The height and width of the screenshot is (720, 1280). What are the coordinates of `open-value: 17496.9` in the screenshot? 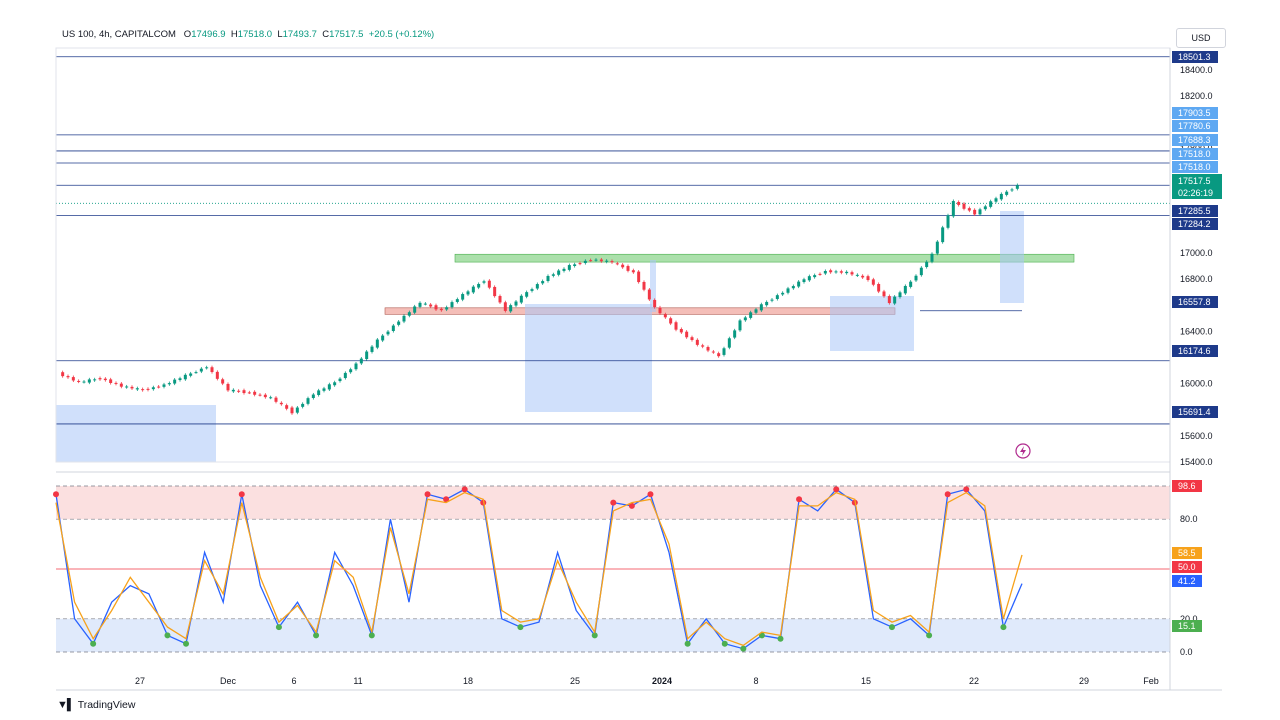 It's located at (208, 34).